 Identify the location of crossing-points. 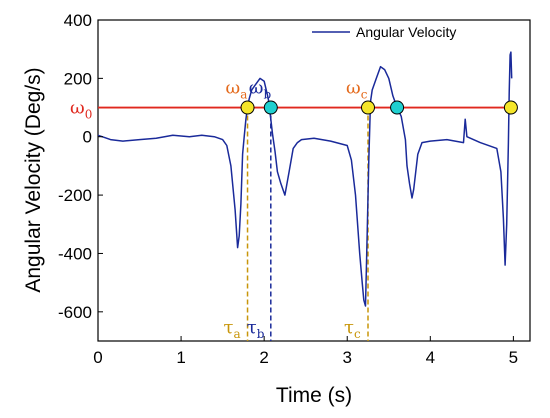
(379, 107).